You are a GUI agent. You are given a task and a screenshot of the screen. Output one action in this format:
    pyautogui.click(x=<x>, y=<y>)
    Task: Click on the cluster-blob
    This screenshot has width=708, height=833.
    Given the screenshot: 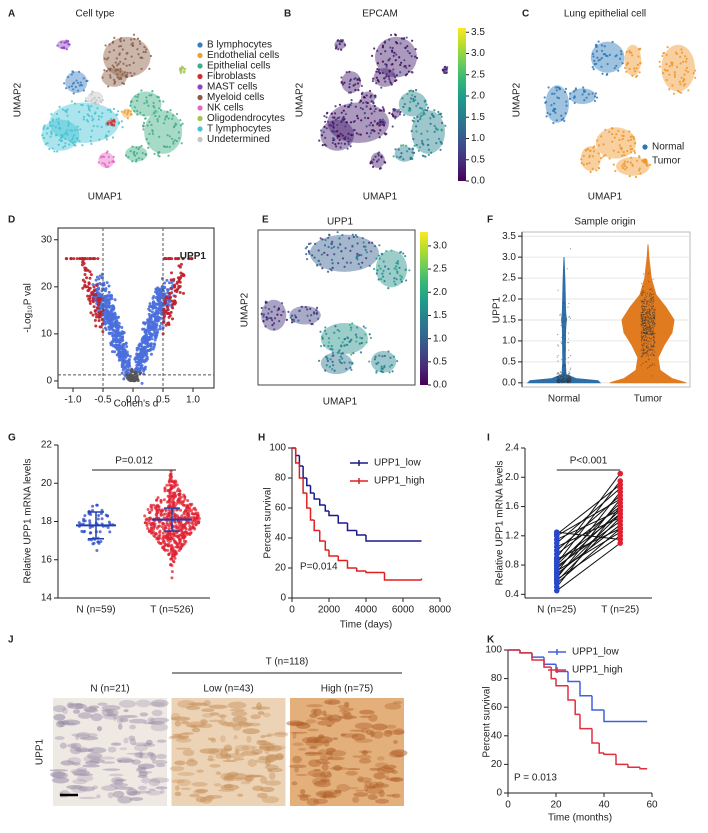 What is the action you would take?
    pyautogui.click(x=114, y=77)
    